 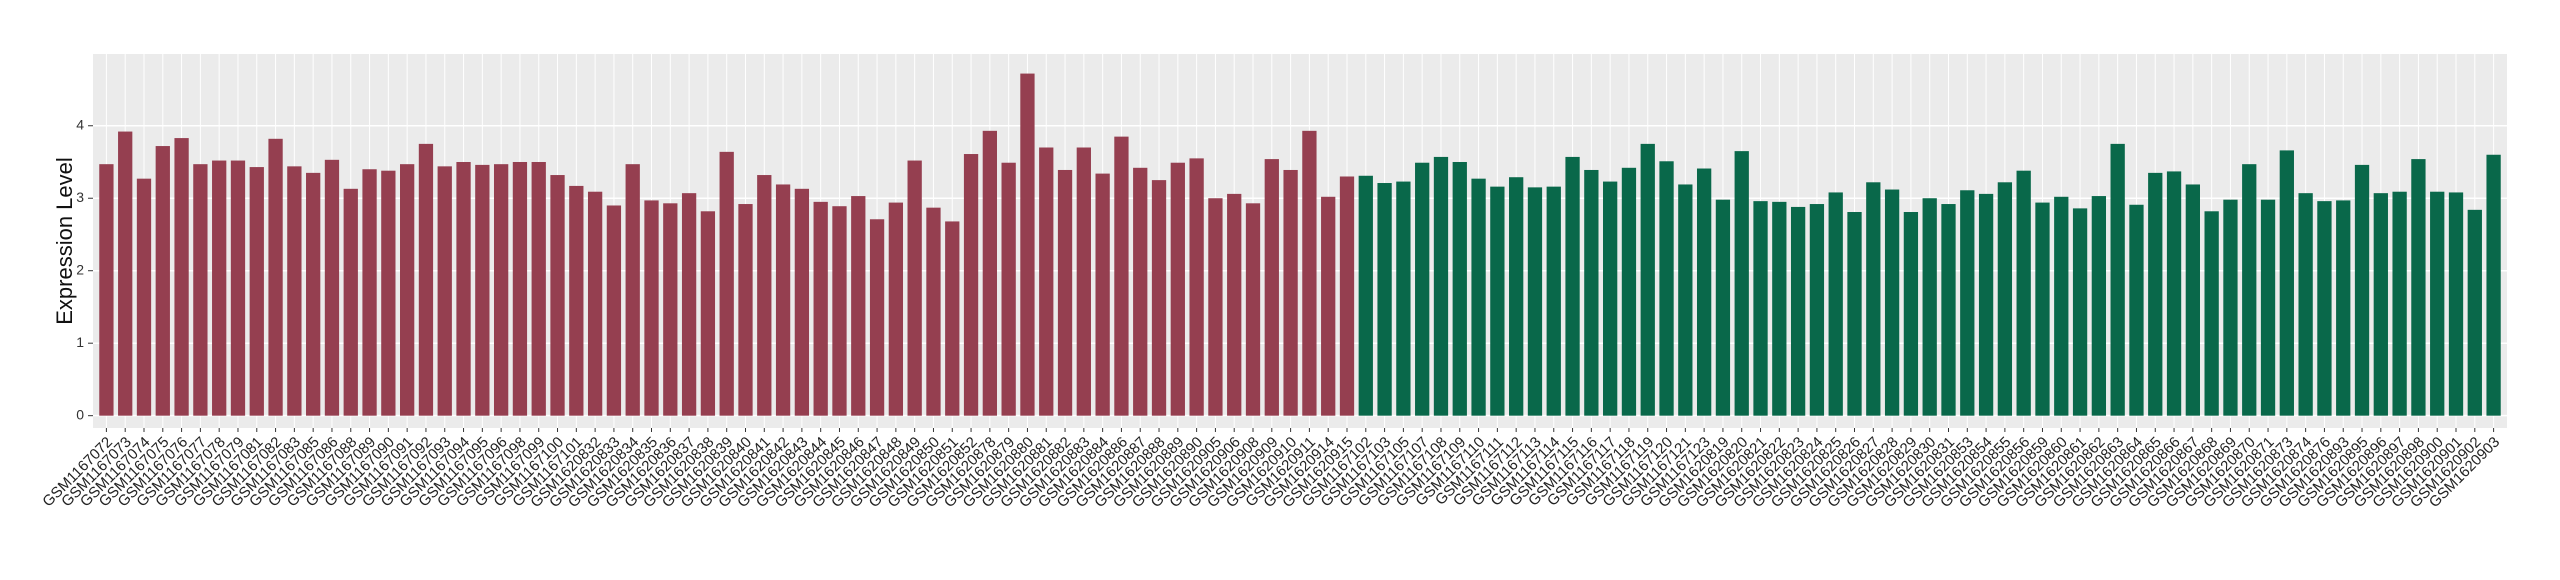 What do you see at coordinates (80, 269) in the screenshot?
I see `y-tick-label: 2` at bounding box center [80, 269].